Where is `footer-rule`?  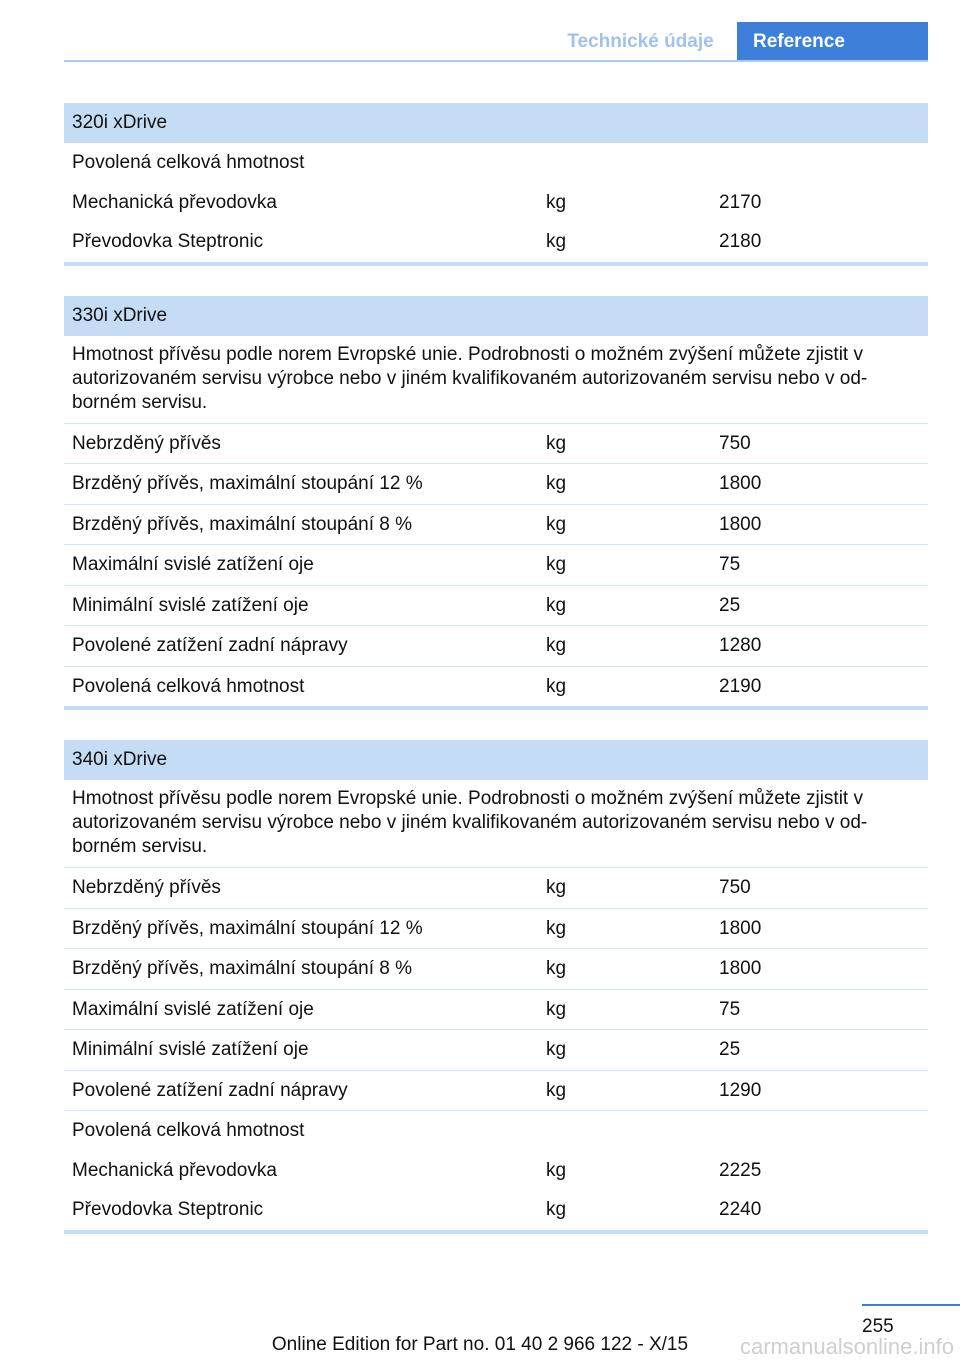
footer-rule is located at coordinates (911, 1305).